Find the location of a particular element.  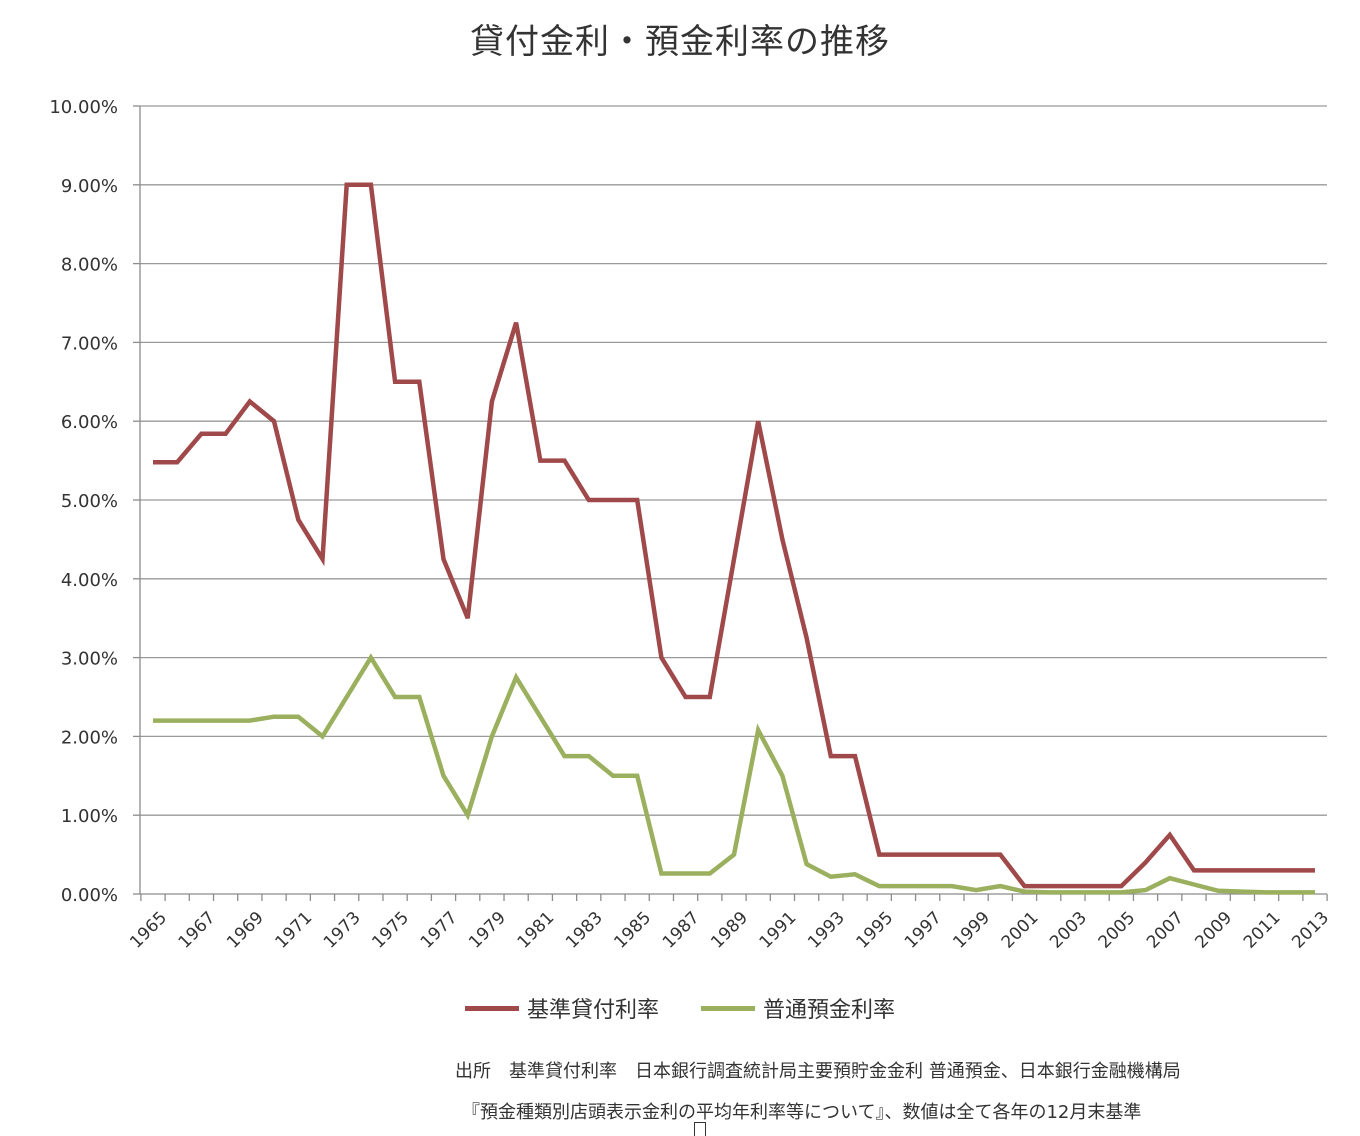

x-tick-label: 1985 is located at coordinates (632, 930).